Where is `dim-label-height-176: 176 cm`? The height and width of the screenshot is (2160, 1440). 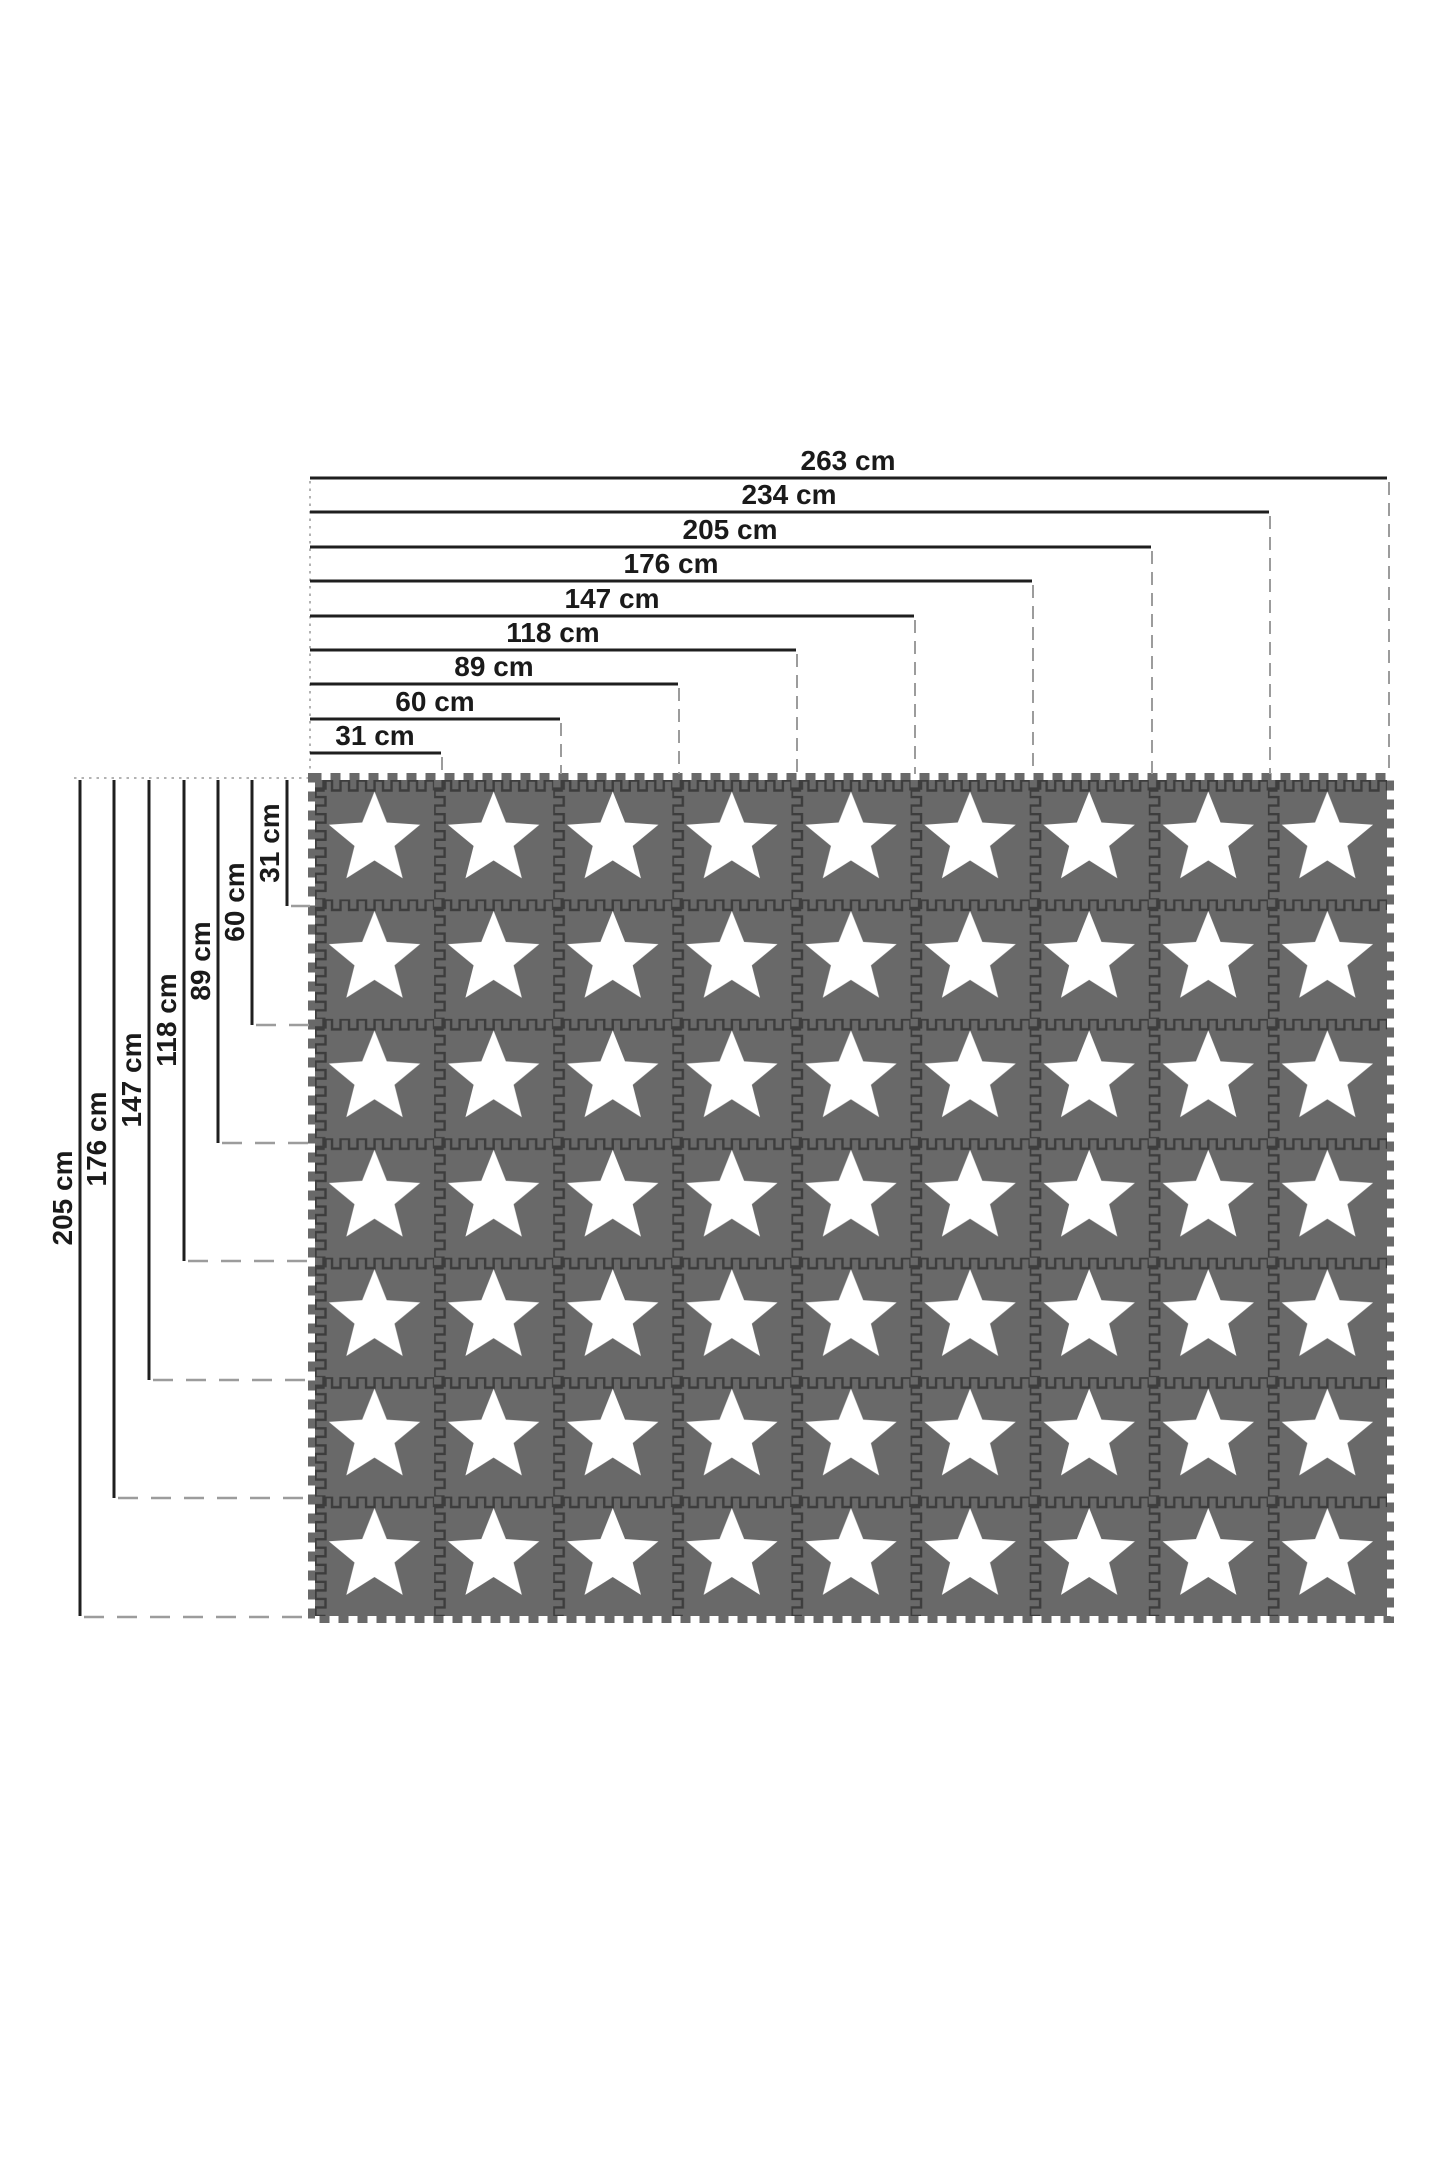
dim-label-height-176: 176 cm is located at coordinates (96, 1139).